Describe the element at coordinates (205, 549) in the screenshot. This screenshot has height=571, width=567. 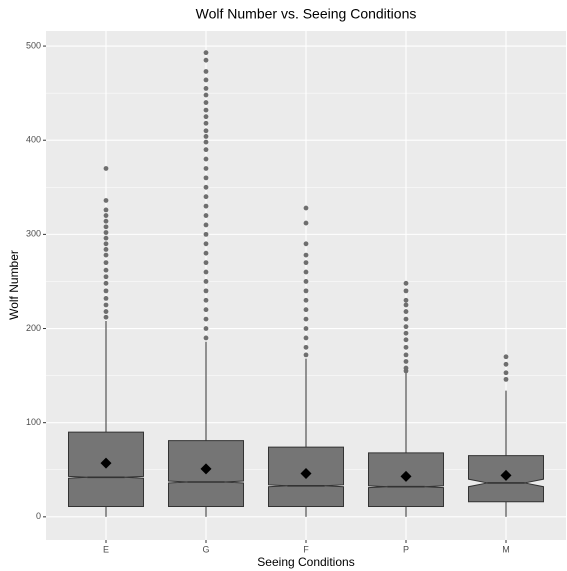
I see `x-tick-label: G` at that location.